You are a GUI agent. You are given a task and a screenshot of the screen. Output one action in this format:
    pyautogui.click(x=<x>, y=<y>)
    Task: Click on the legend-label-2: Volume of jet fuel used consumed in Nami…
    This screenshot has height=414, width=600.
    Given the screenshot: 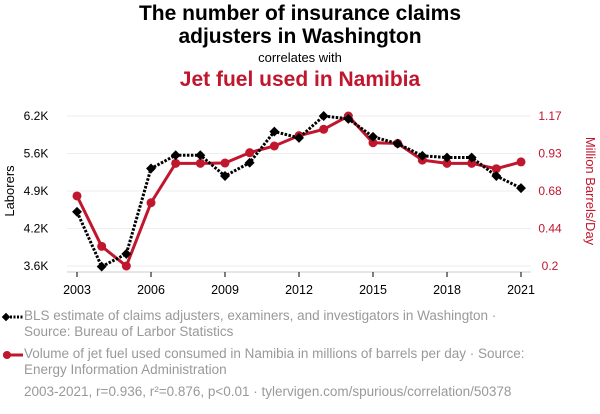 What is the action you would take?
    pyautogui.click(x=274, y=361)
    